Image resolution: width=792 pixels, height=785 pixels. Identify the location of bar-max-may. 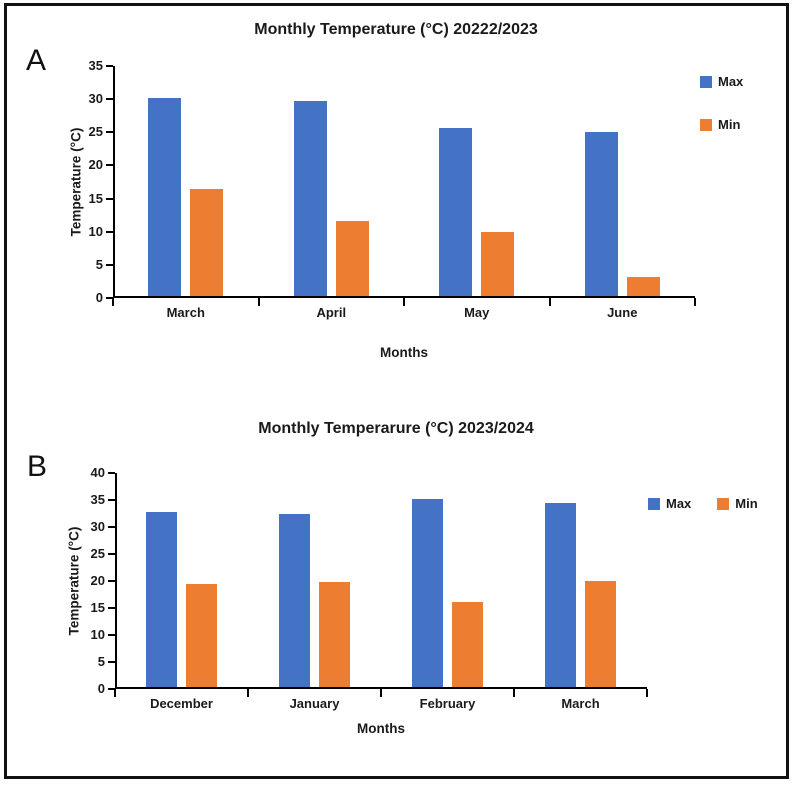
(456, 212).